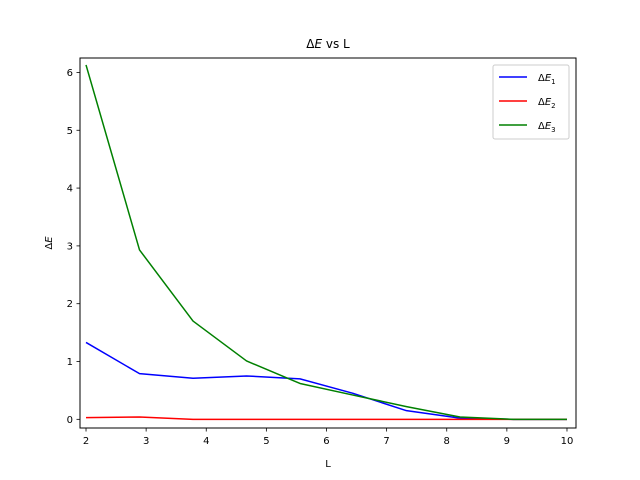 This screenshot has width=640, height=480. Describe the element at coordinates (70, 420) in the screenshot. I see `y-tick-label: 0` at that location.